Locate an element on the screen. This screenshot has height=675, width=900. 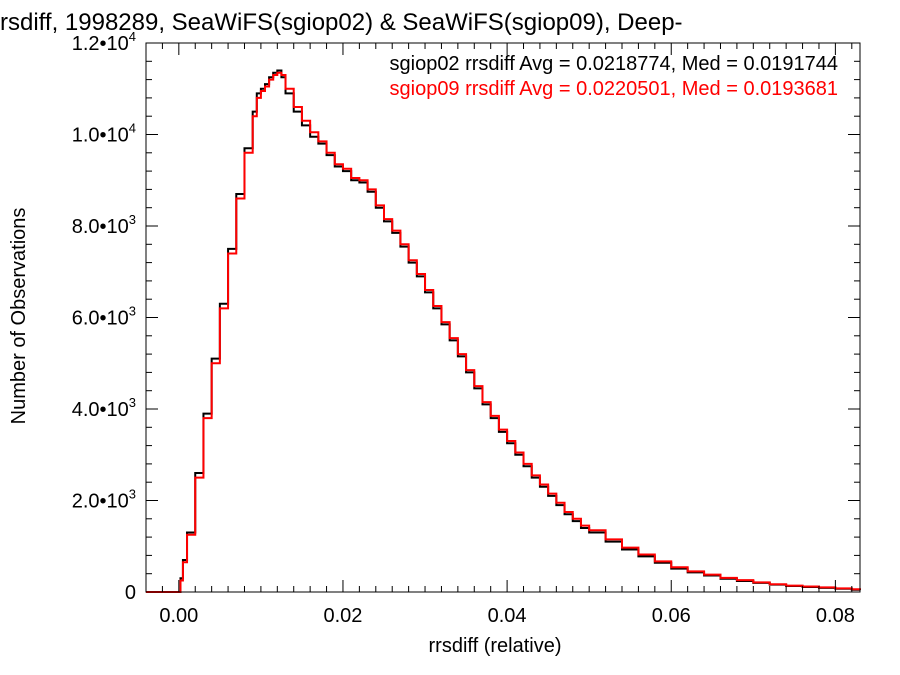
y-tick-label: 1.2•104 is located at coordinates (104, 42).